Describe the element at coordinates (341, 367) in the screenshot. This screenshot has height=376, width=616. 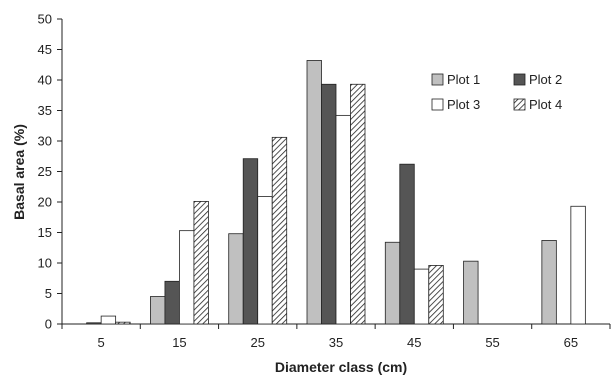
I see `x-axis-title: Diameter class (cm)` at that location.